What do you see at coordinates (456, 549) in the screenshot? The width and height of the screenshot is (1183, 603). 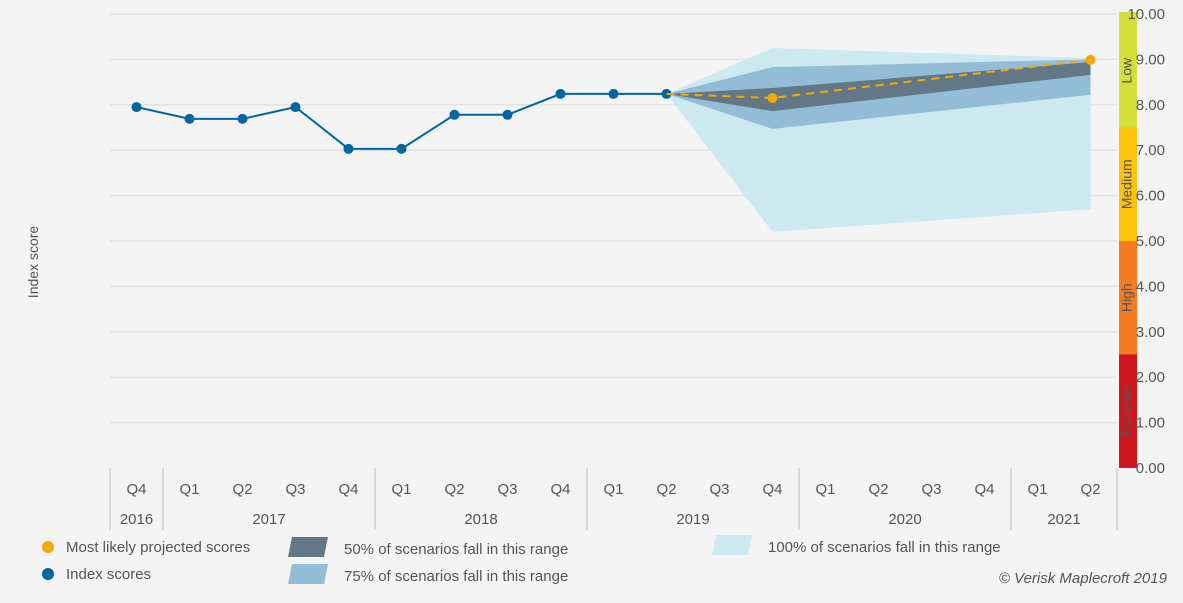 I see `legend-label: 50% of scenarios fall in this range` at bounding box center [456, 549].